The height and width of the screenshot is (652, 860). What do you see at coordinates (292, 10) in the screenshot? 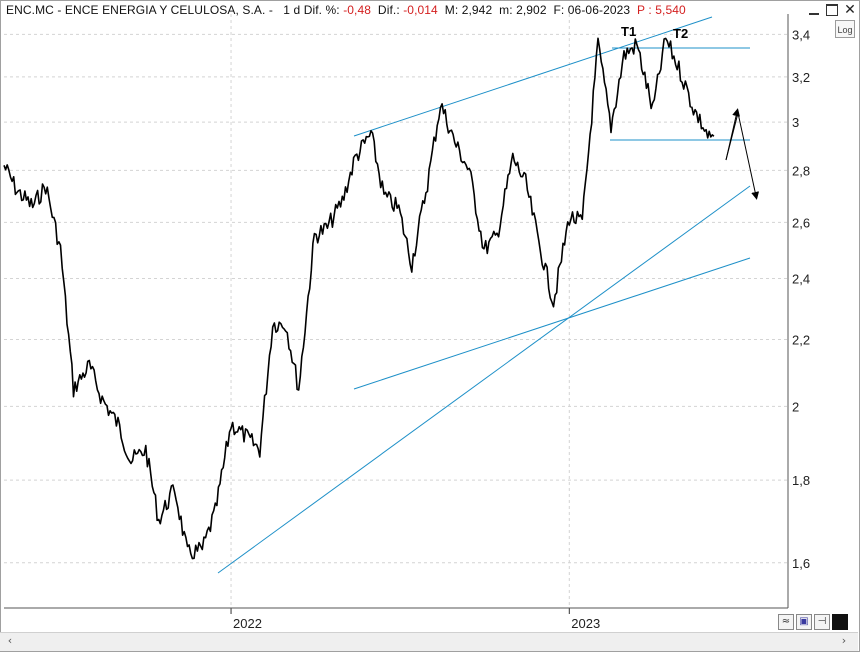
I see `period-label: 1 d` at bounding box center [292, 10].